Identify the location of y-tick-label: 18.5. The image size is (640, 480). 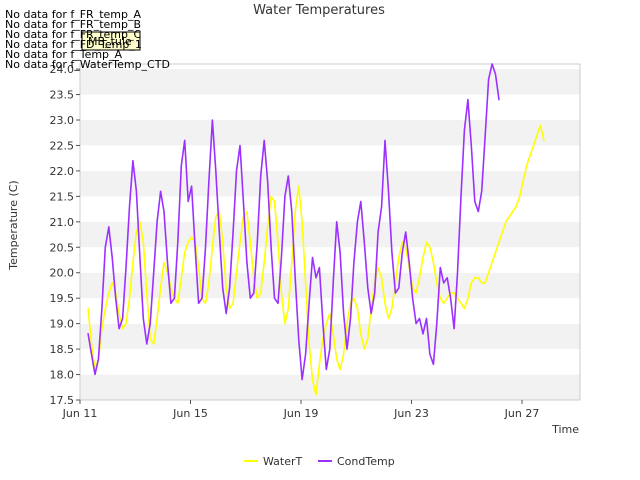
(62, 349).